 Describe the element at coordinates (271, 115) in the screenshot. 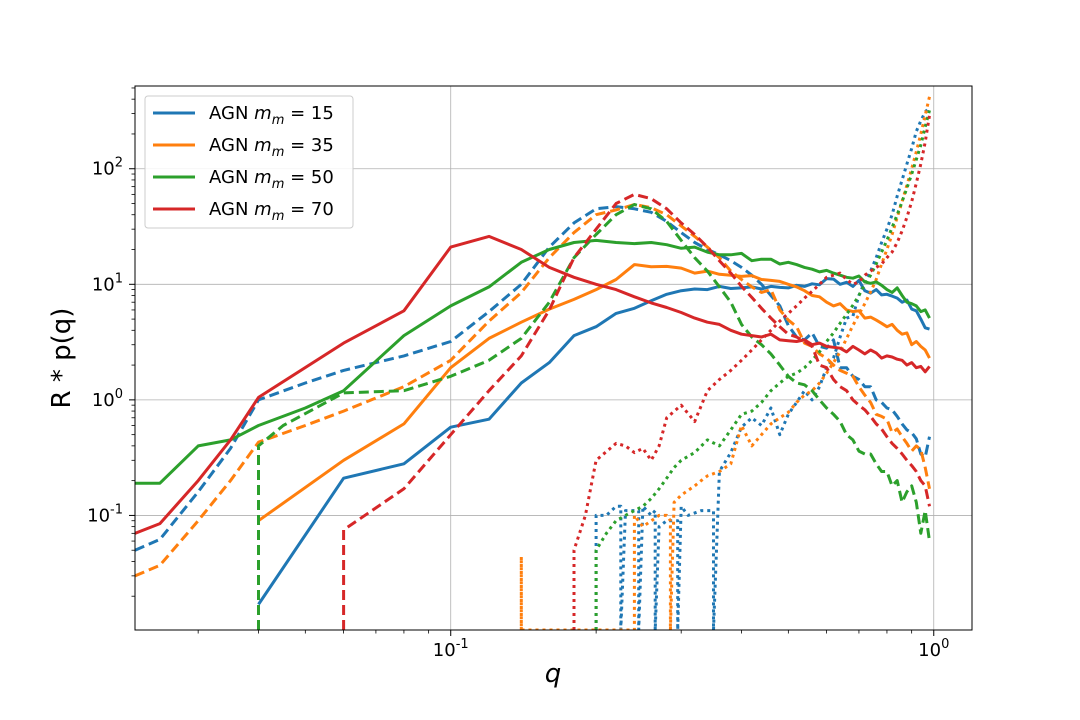

I see `legend-label: AGN mm = 15` at that location.